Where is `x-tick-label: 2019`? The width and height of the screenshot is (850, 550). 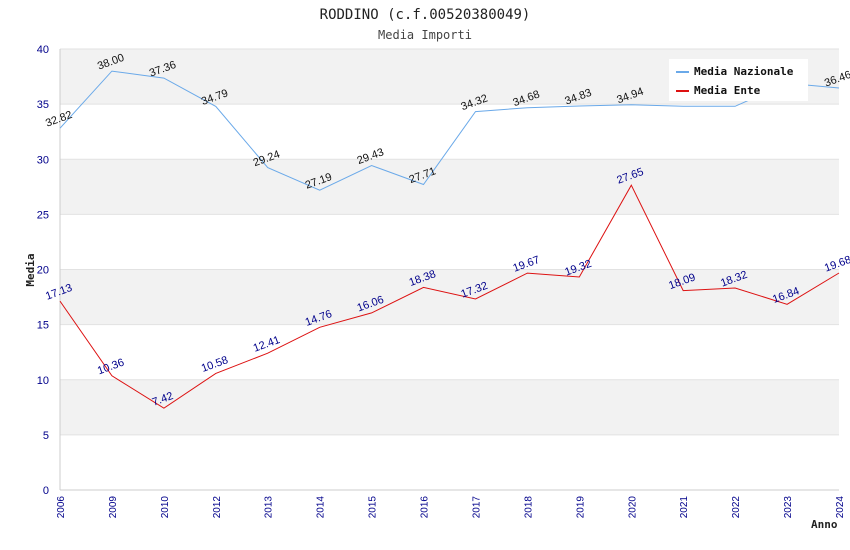 x-tick-label: 2019 is located at coordinates (580, 507).